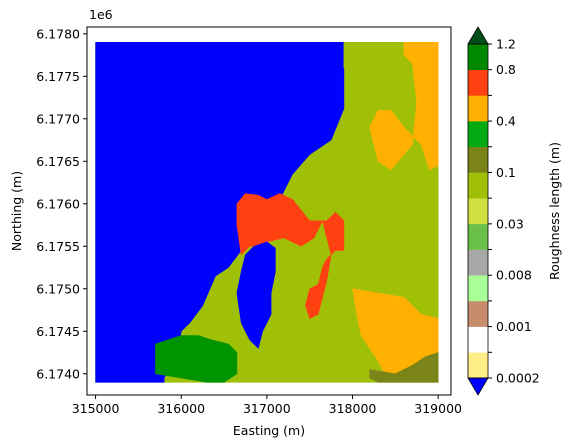 This screenshot has width=574, height=448. I want to click on x-axis-label: Easting (m), so click(269, 430).